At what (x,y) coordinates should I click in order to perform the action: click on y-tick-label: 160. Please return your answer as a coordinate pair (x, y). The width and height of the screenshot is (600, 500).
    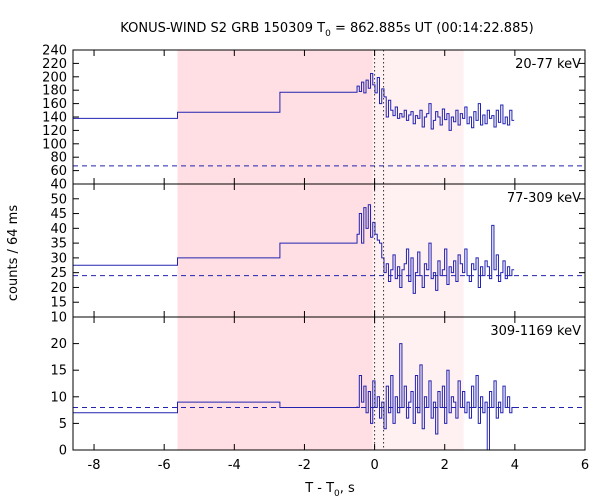
    Looking at the image, I should click on (54, 104).